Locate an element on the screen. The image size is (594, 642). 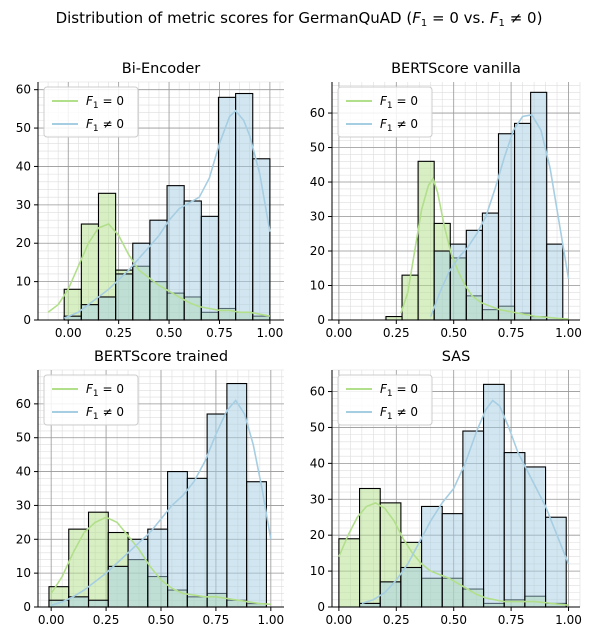
panel-title-bertscore-vanilla: BERTScore vanilla is located at coordinates (456, 69).